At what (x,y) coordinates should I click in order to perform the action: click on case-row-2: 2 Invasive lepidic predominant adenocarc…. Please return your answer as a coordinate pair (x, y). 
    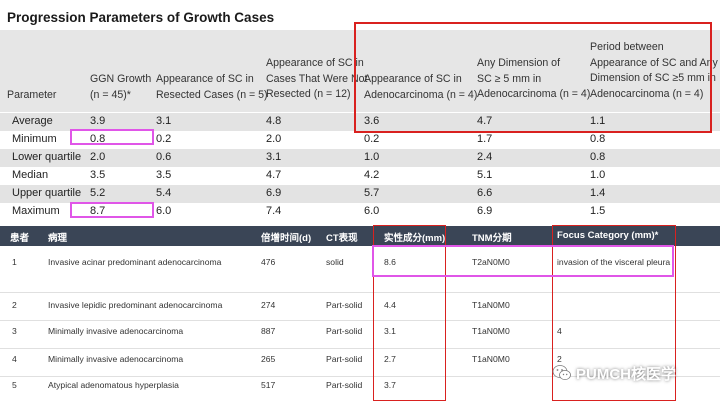
    Looking at the image, I should click on (261, 305).